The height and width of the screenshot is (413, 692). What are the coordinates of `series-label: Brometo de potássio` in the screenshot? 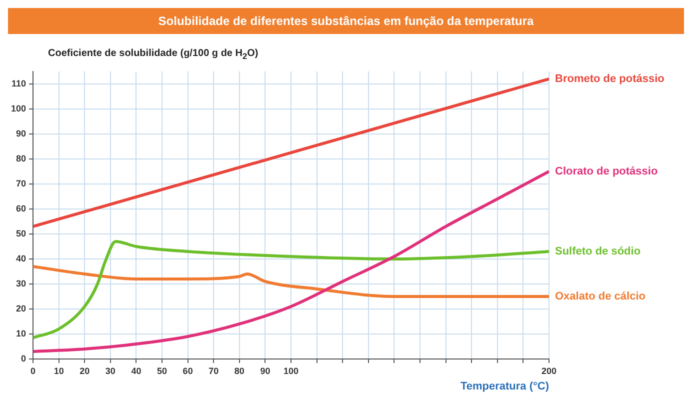 It's located at (610, 78).